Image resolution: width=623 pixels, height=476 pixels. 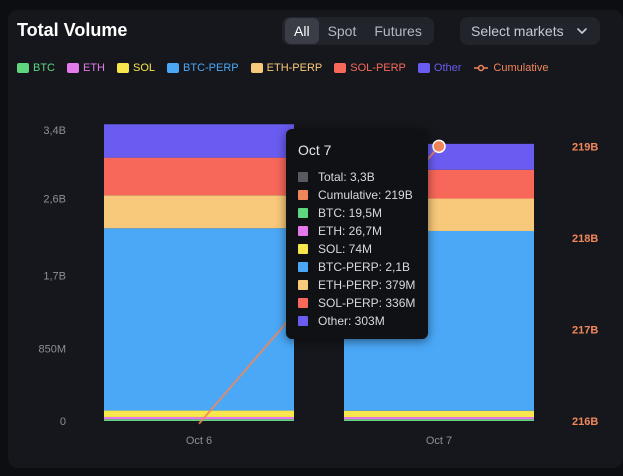 What do you see at coordinates (367, 303) in the screenshot?
I see `tooltip-row-label: SOL-PERP: 336M` at bounding box center [367, 303].